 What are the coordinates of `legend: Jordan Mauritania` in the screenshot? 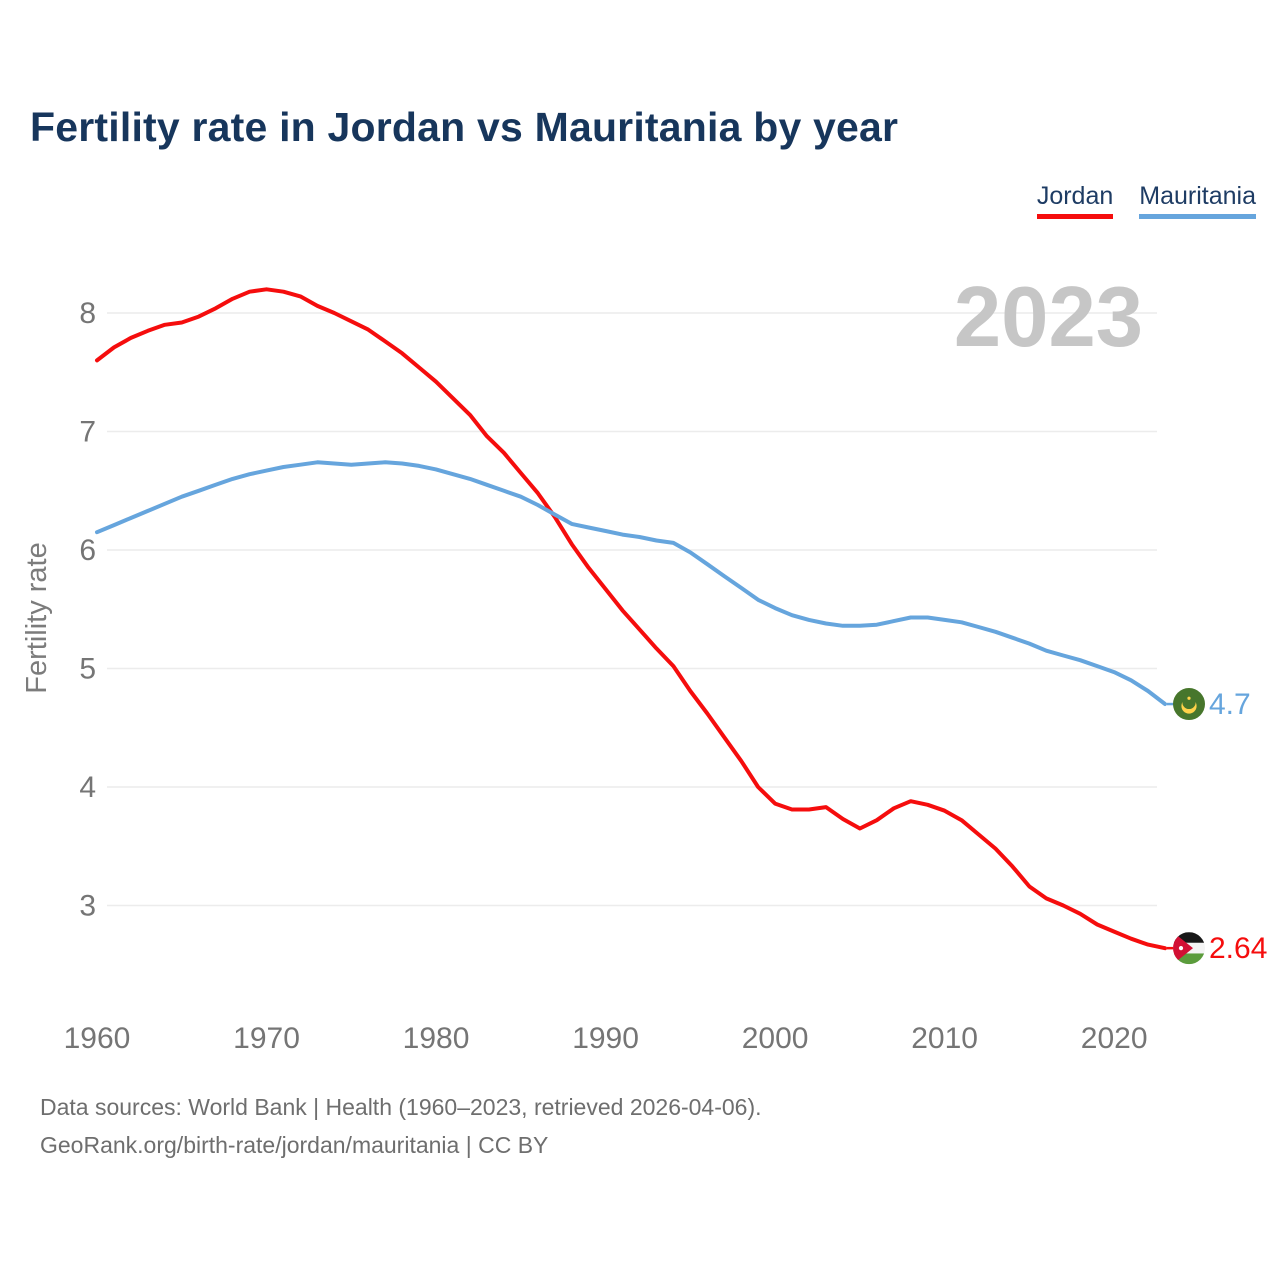 It's located at (1146, 200).